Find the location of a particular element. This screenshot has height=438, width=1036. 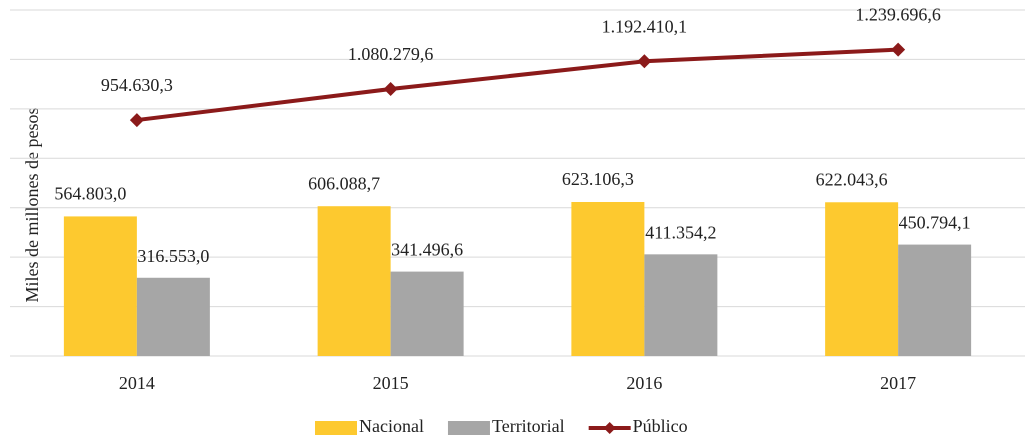

x-tick-label: 2016 is located at coordinates (644, 383).